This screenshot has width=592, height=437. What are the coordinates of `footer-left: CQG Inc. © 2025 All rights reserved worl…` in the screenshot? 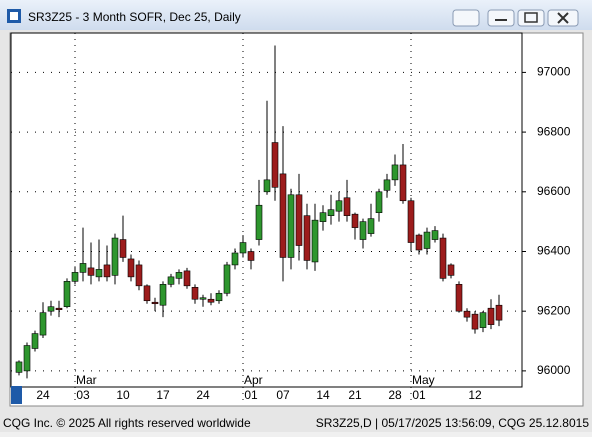 It's located at (127, 423).